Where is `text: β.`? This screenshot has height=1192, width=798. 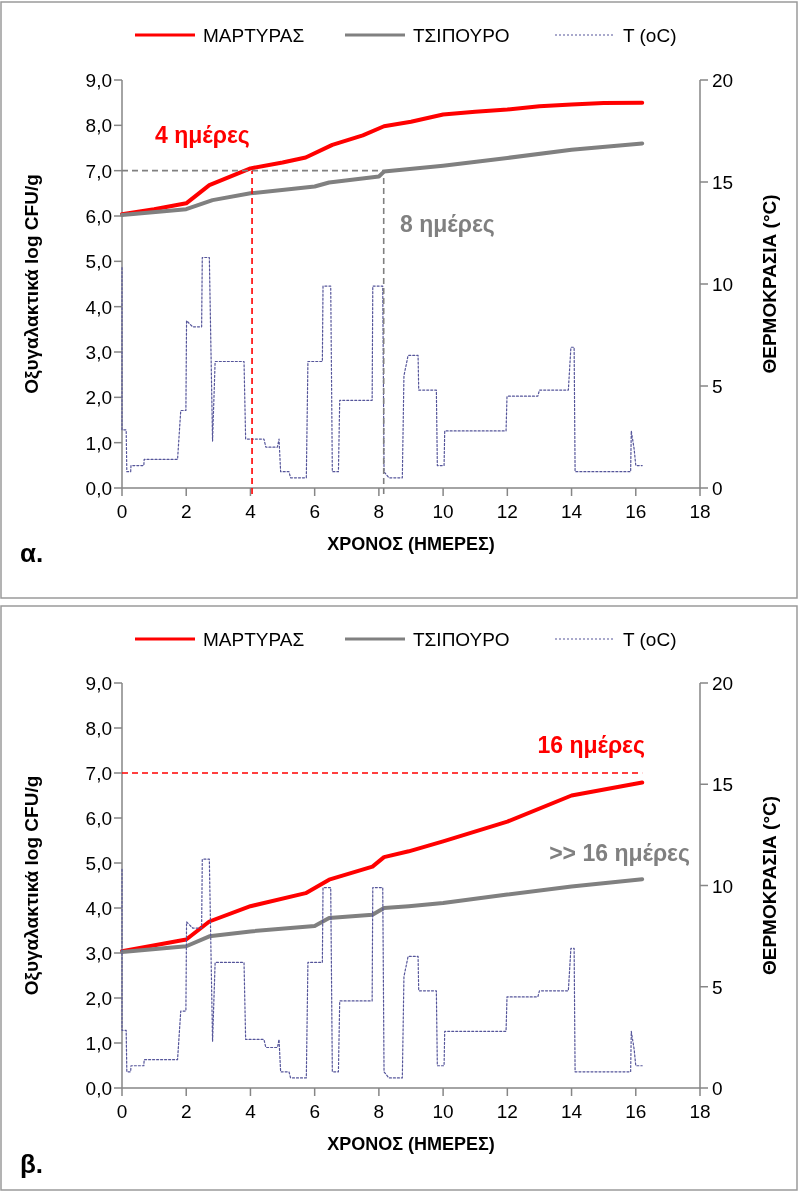 text: β. is located at coordinates (32, 1164).